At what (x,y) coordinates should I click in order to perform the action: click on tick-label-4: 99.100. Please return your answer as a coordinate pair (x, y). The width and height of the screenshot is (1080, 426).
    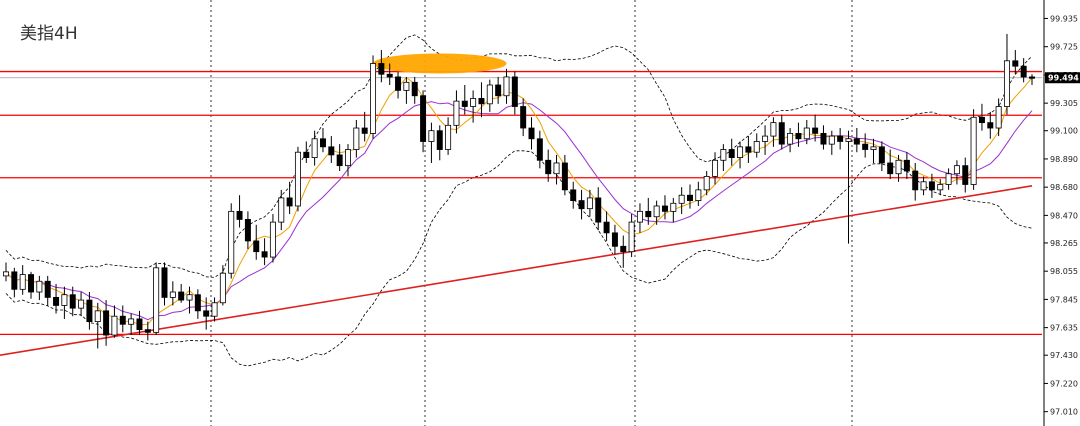
    Looking at the image, I should click on (1064, 131).